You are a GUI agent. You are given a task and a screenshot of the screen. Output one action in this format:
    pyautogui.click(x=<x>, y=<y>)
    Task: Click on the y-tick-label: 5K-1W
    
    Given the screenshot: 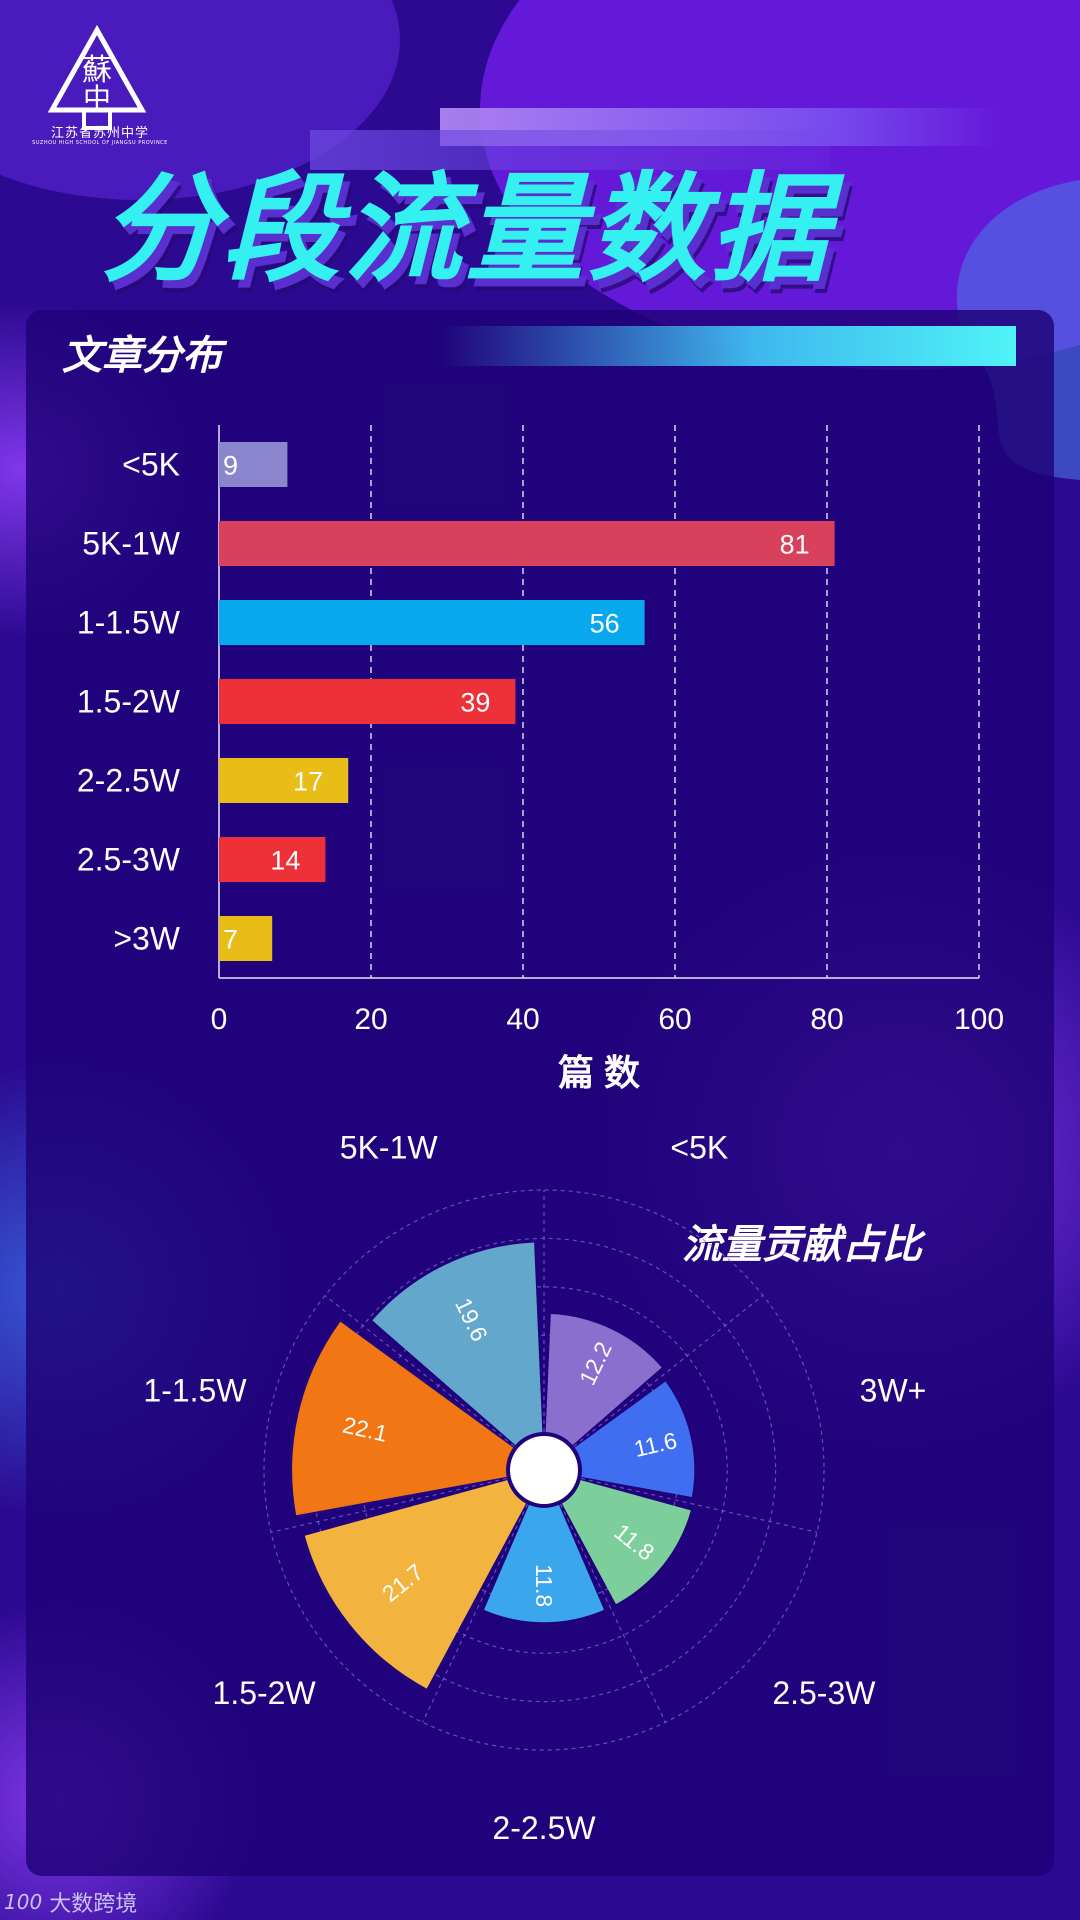 What is the action you would take?
    pyautogui.click(x=131, y=544)
    